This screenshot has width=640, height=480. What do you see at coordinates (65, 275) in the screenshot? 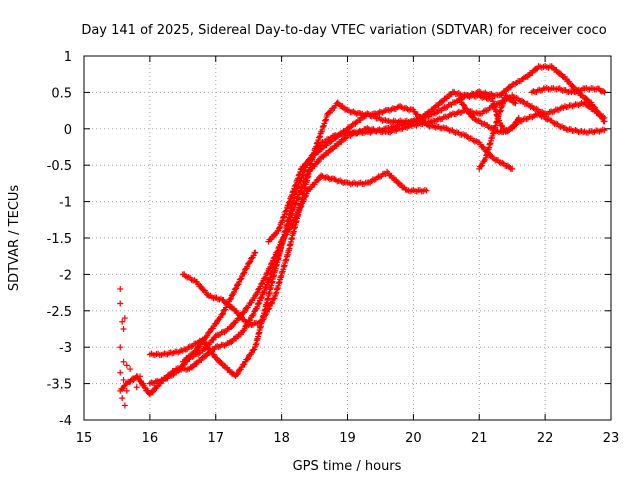
I see `y-tick-label: -2` at bounding box center [65, 275].